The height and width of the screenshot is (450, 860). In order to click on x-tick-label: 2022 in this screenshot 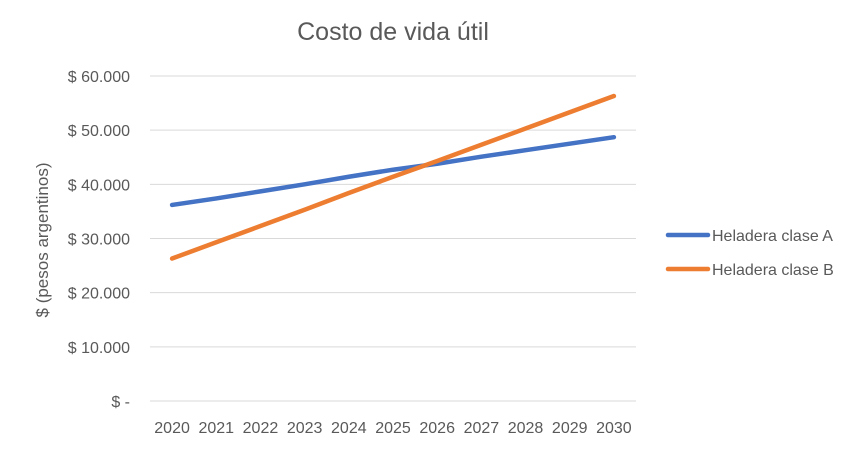, I will do `click(261, 428)`.